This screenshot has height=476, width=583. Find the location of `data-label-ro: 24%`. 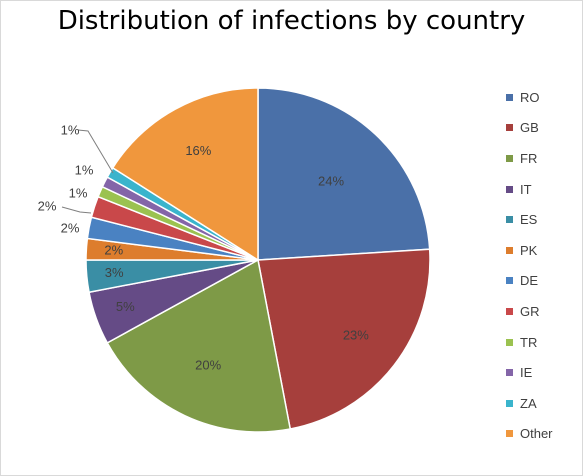

data-label-ro: 24% is located at coordinates (331, 181).